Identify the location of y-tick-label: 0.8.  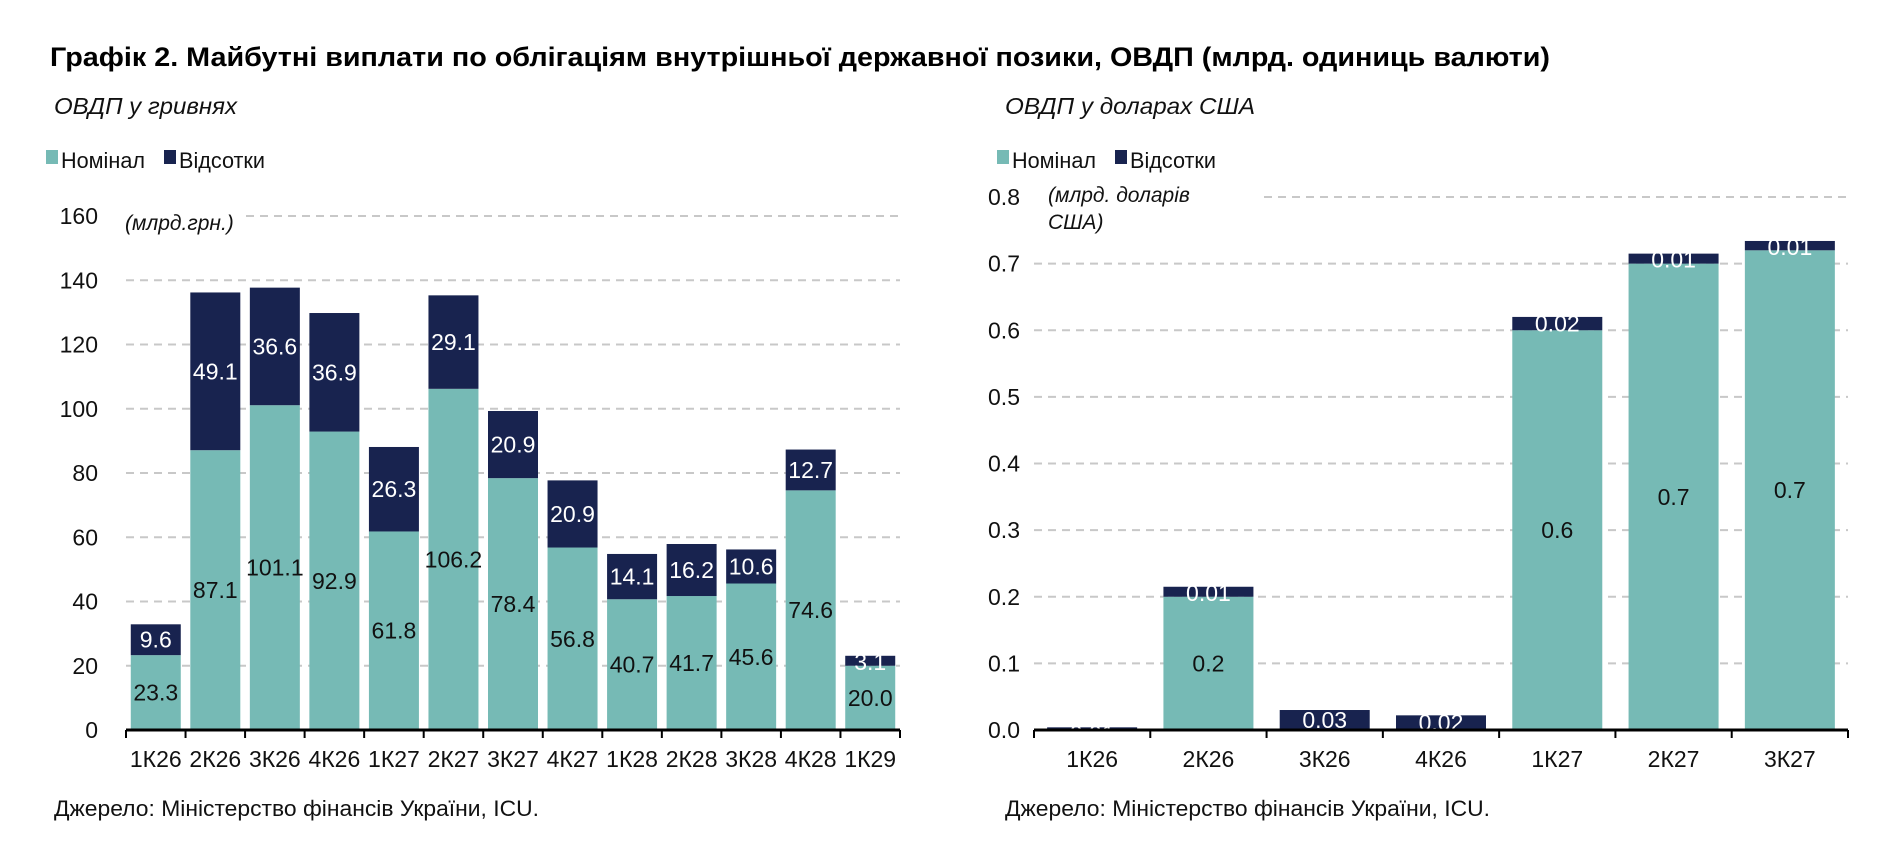
(1004, 197).